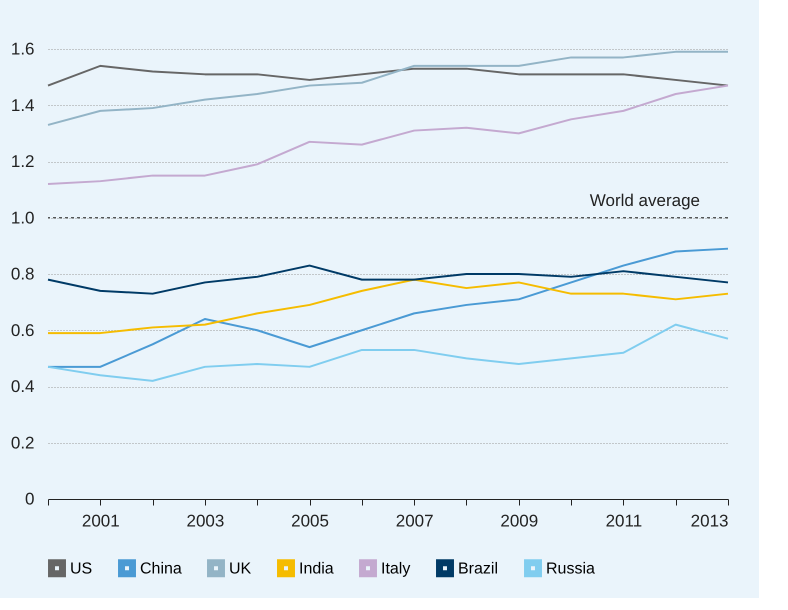  I want to click on legend-label: UK, so click(240, 569).